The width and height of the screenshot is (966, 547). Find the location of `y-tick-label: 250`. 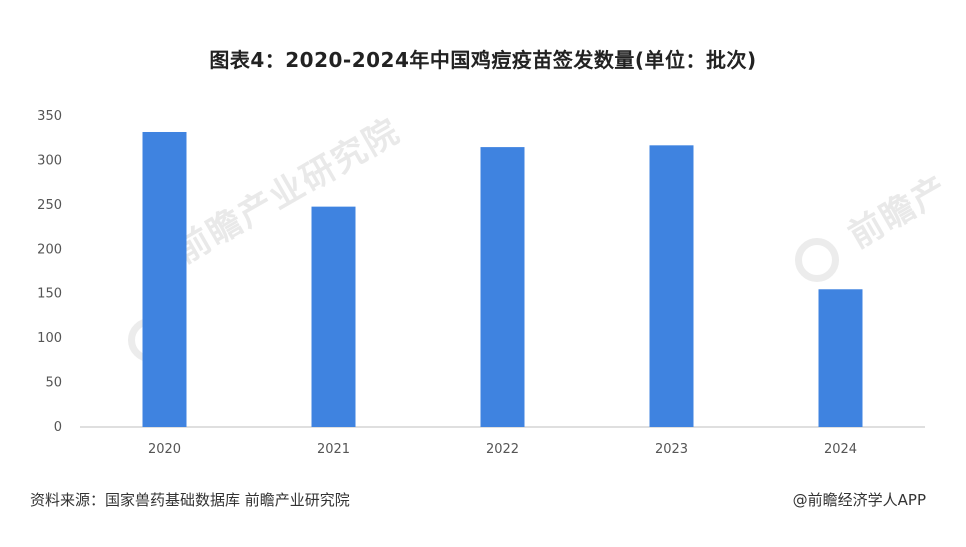

y-tick-label: 250 is located at coordinates (49, 205).